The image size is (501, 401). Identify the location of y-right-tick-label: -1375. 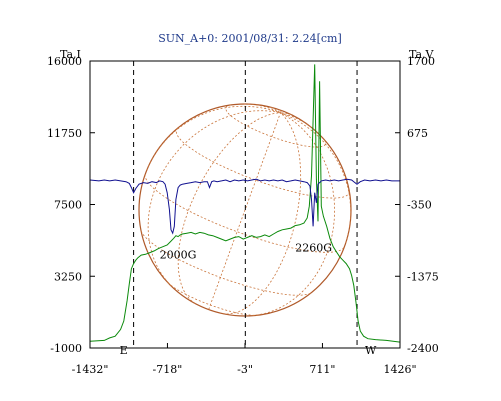
(423, 276).